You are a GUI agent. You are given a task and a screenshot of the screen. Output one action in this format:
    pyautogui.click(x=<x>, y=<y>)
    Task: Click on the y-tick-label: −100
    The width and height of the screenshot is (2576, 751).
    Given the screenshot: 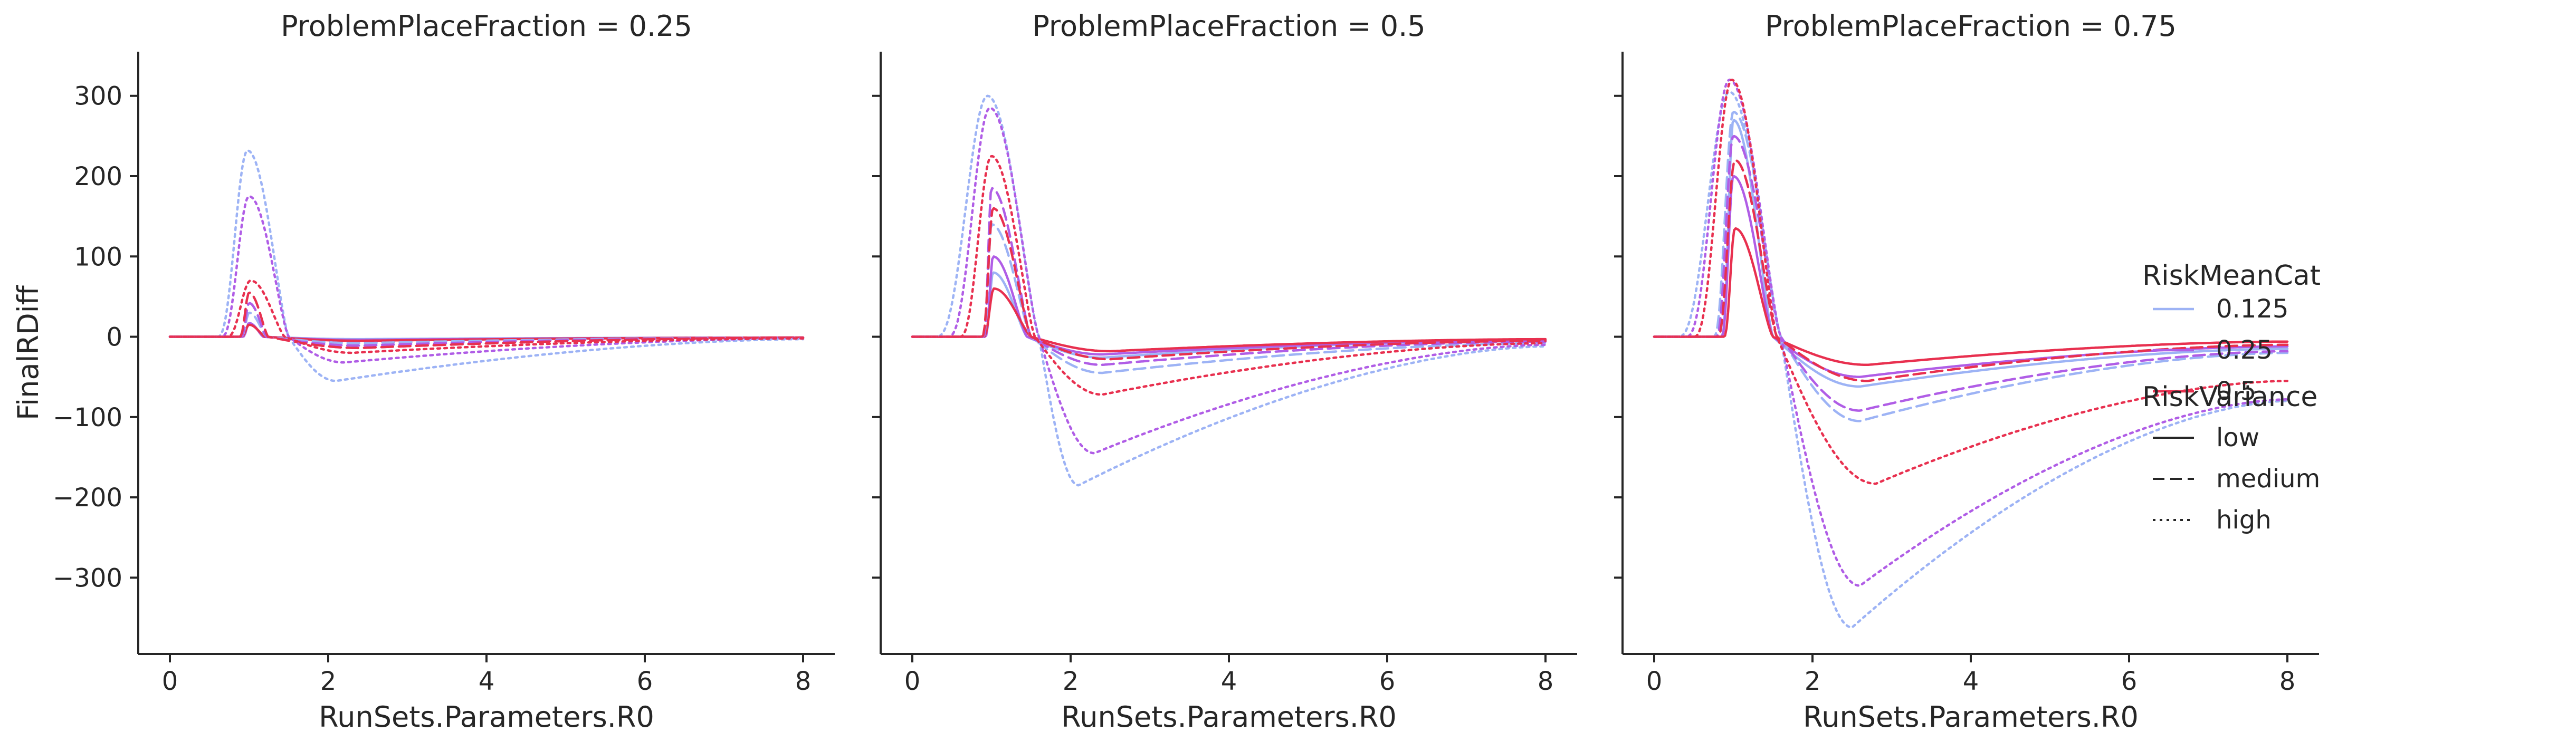 What is the action you would take?
    pyautogui.click(x=87, y=417)
    